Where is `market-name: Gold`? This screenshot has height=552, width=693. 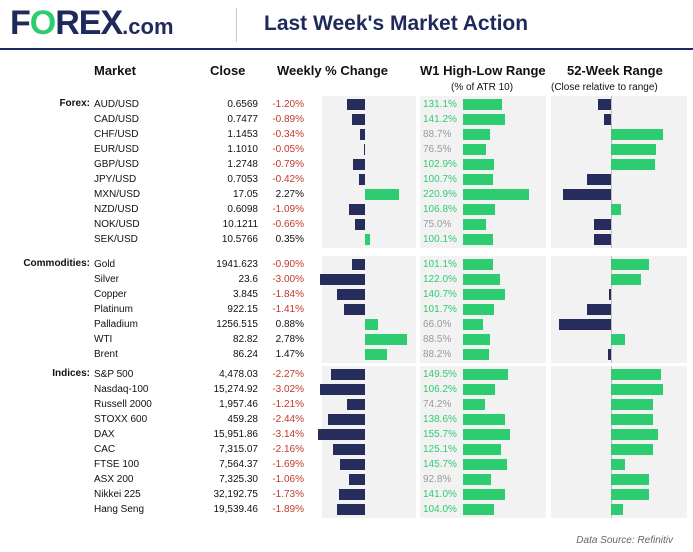 market-name: Gold is located at coordinates (105, 264).